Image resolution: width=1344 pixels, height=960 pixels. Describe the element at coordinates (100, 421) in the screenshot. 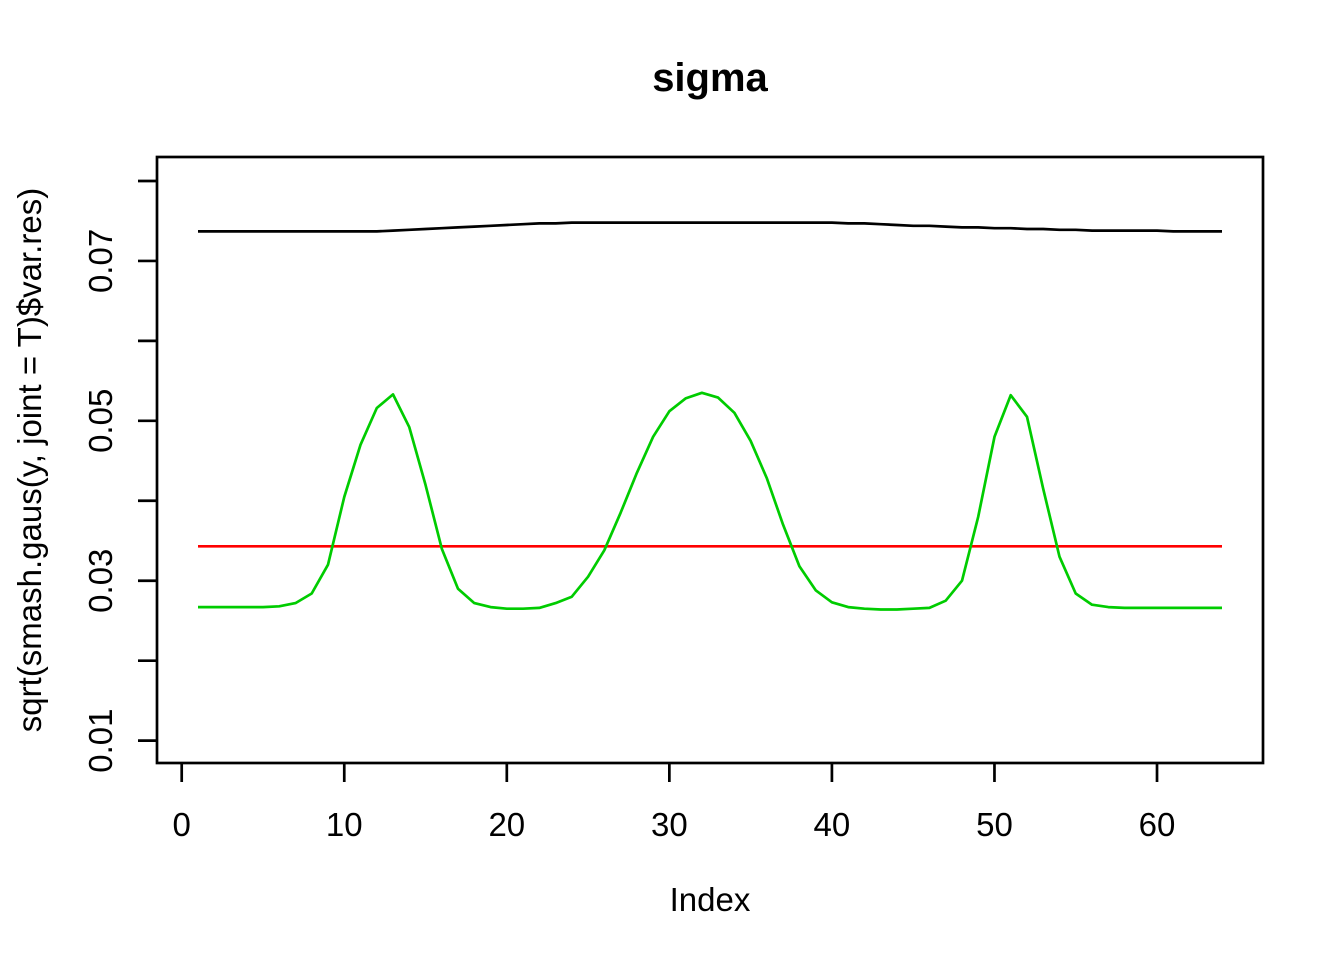

I see `y-tick-label: 0.05` at that location.